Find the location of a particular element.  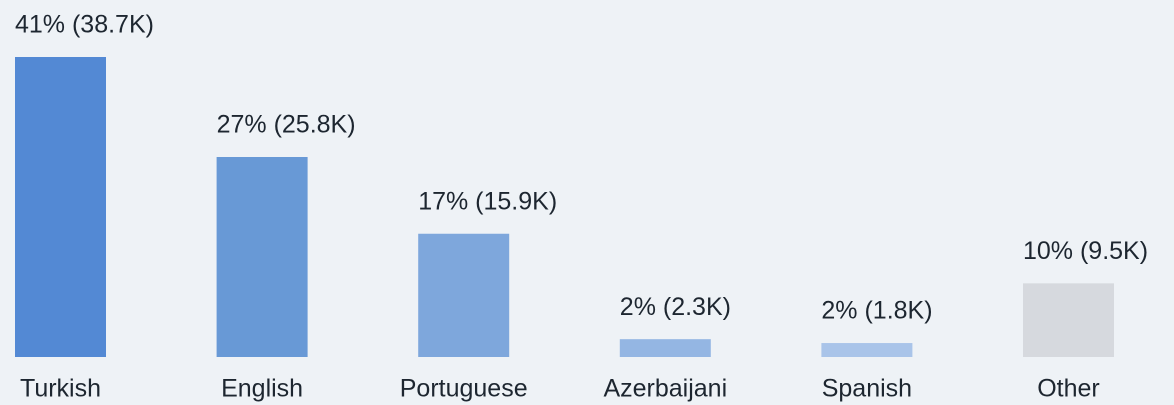

value-label: 17% (15.9K) is located at coordinates (487, 201).